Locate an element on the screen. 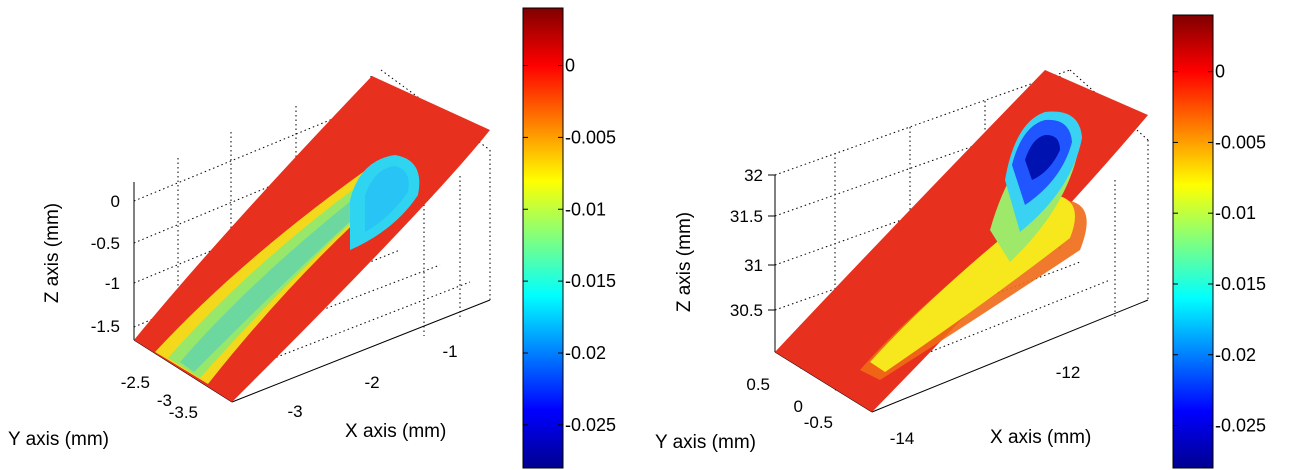 Image resolution: width=1290 pixels, height=470 pixels. x-tick: -2 is located at coordinates (371, 382).